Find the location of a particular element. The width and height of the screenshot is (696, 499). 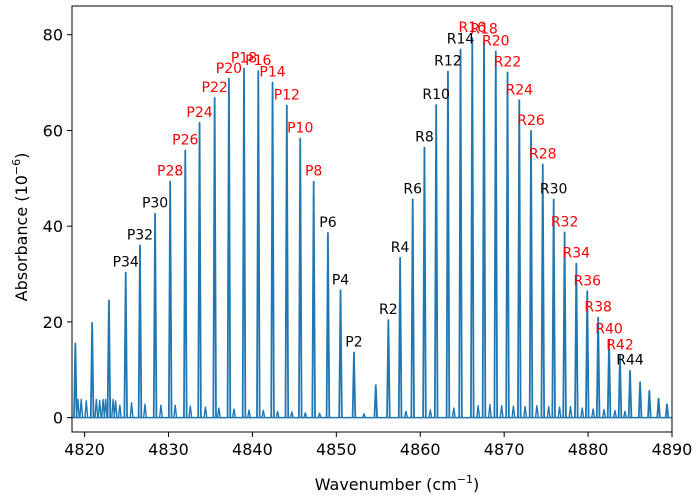

peak-label: R38 is located at coordinates (598, 308).